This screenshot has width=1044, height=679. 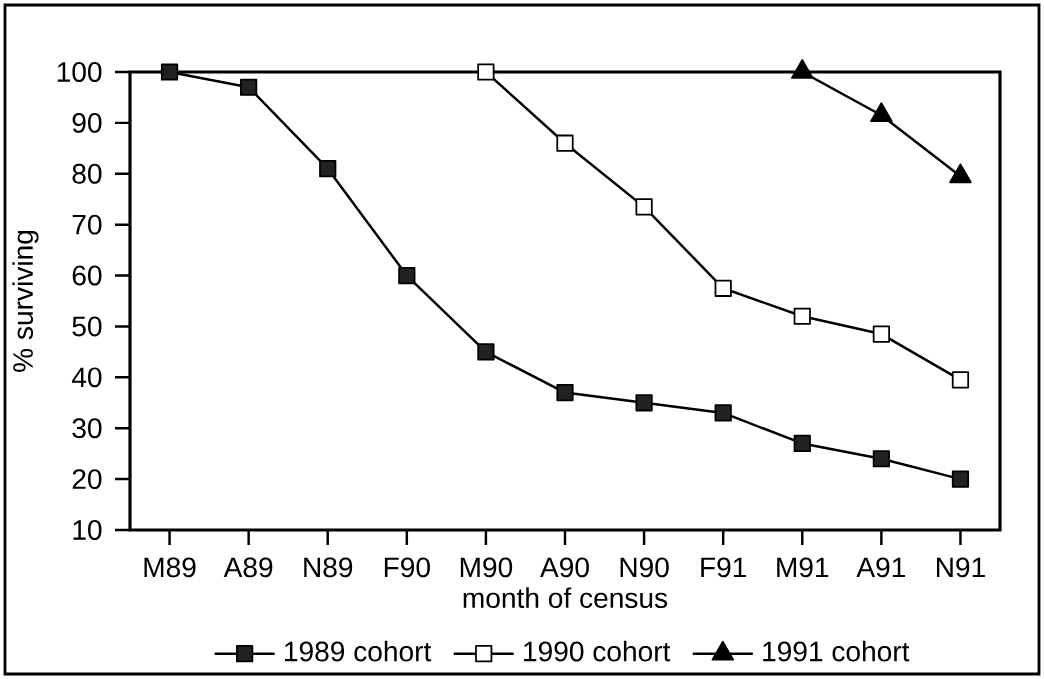 I want to click on y-tick-label: 60, so click(x=87, y=275).